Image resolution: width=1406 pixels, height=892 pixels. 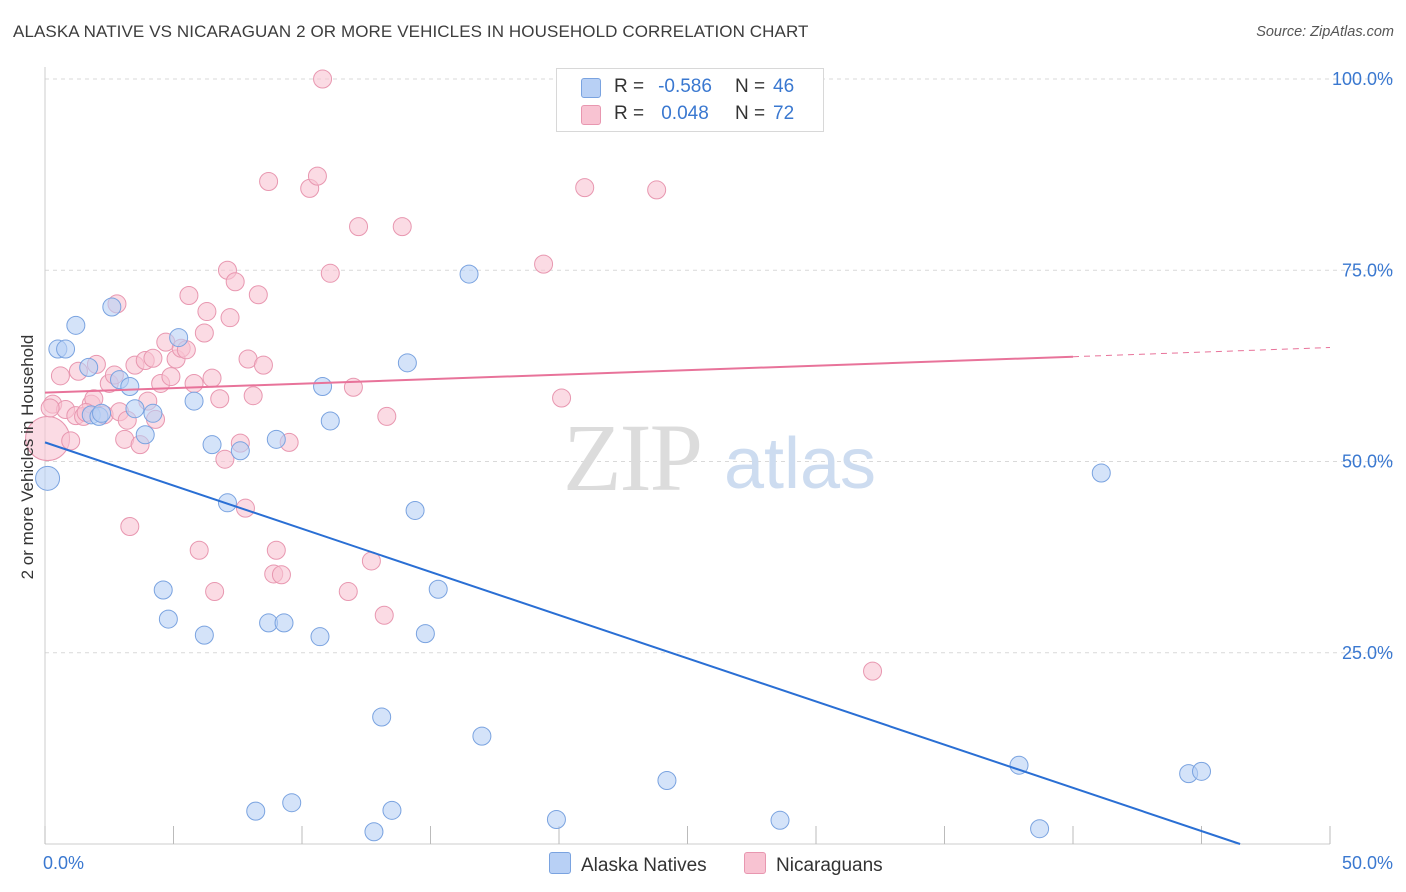 I want to click on y-tick-label: 100.0%, so click(x=1362, y=79).